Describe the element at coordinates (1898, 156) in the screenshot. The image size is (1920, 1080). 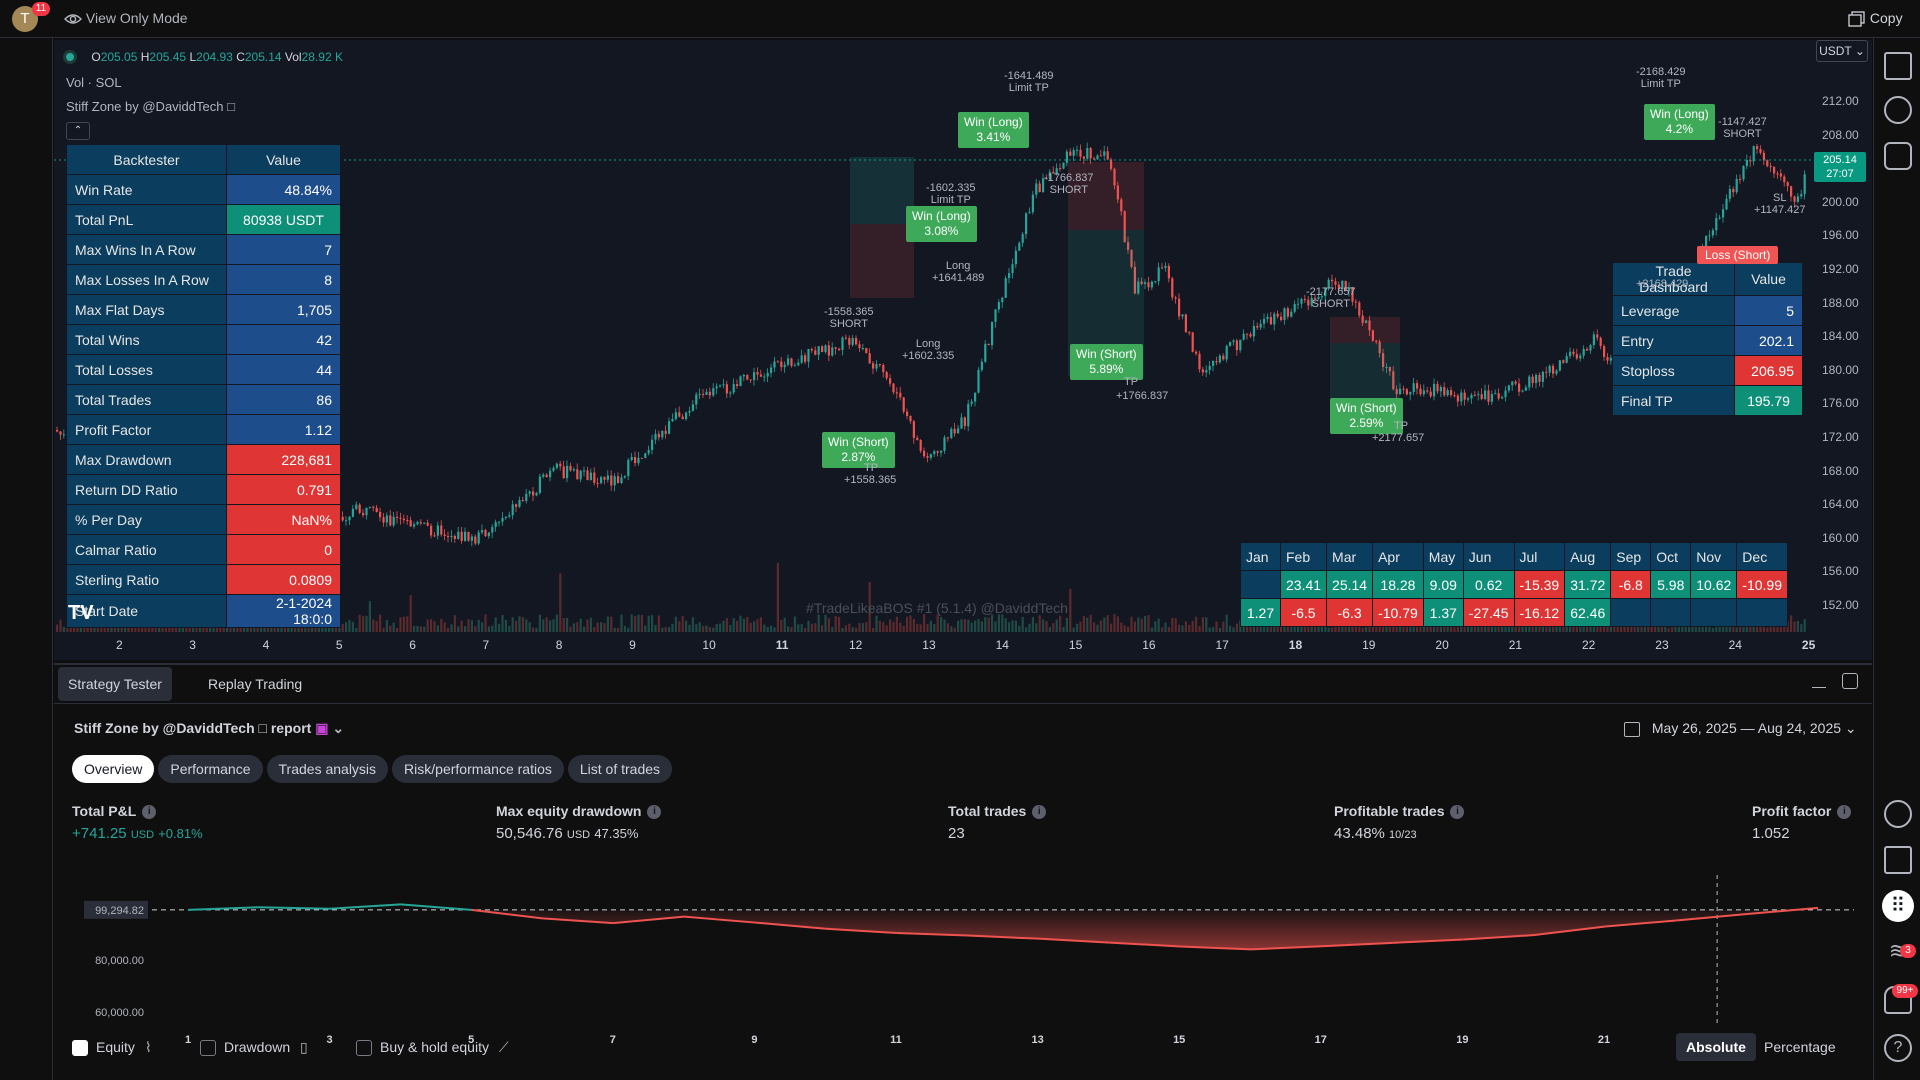
I see `chat-icon` at that location.